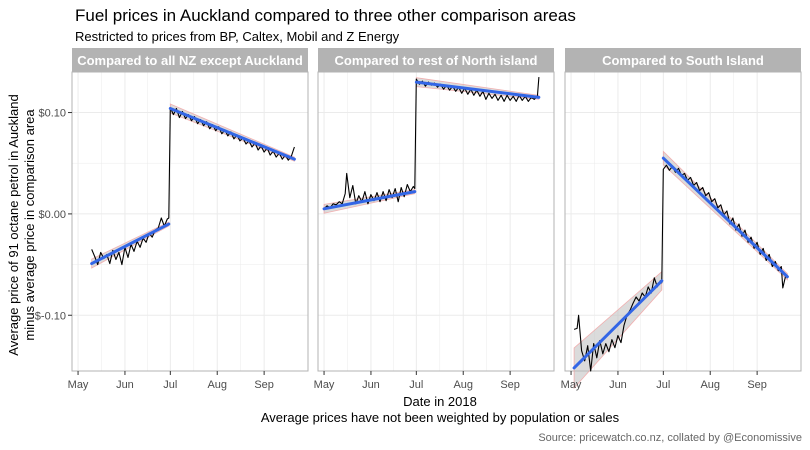 The image size is (810, 450). I want to click on panel-title: Compared to rest of North island, so click(436, 60).